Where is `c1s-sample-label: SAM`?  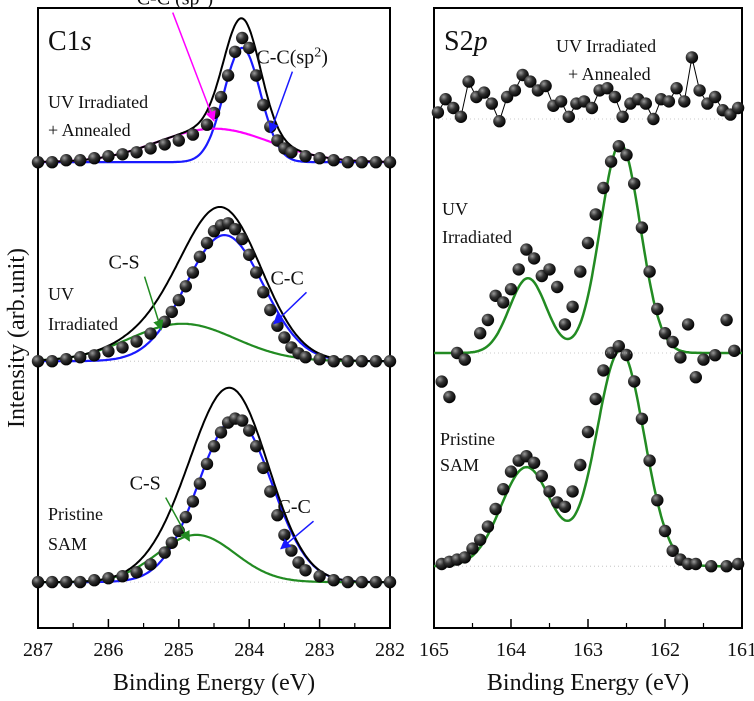
c1s-sample-label: SAM is located at coordinates (67, 544).